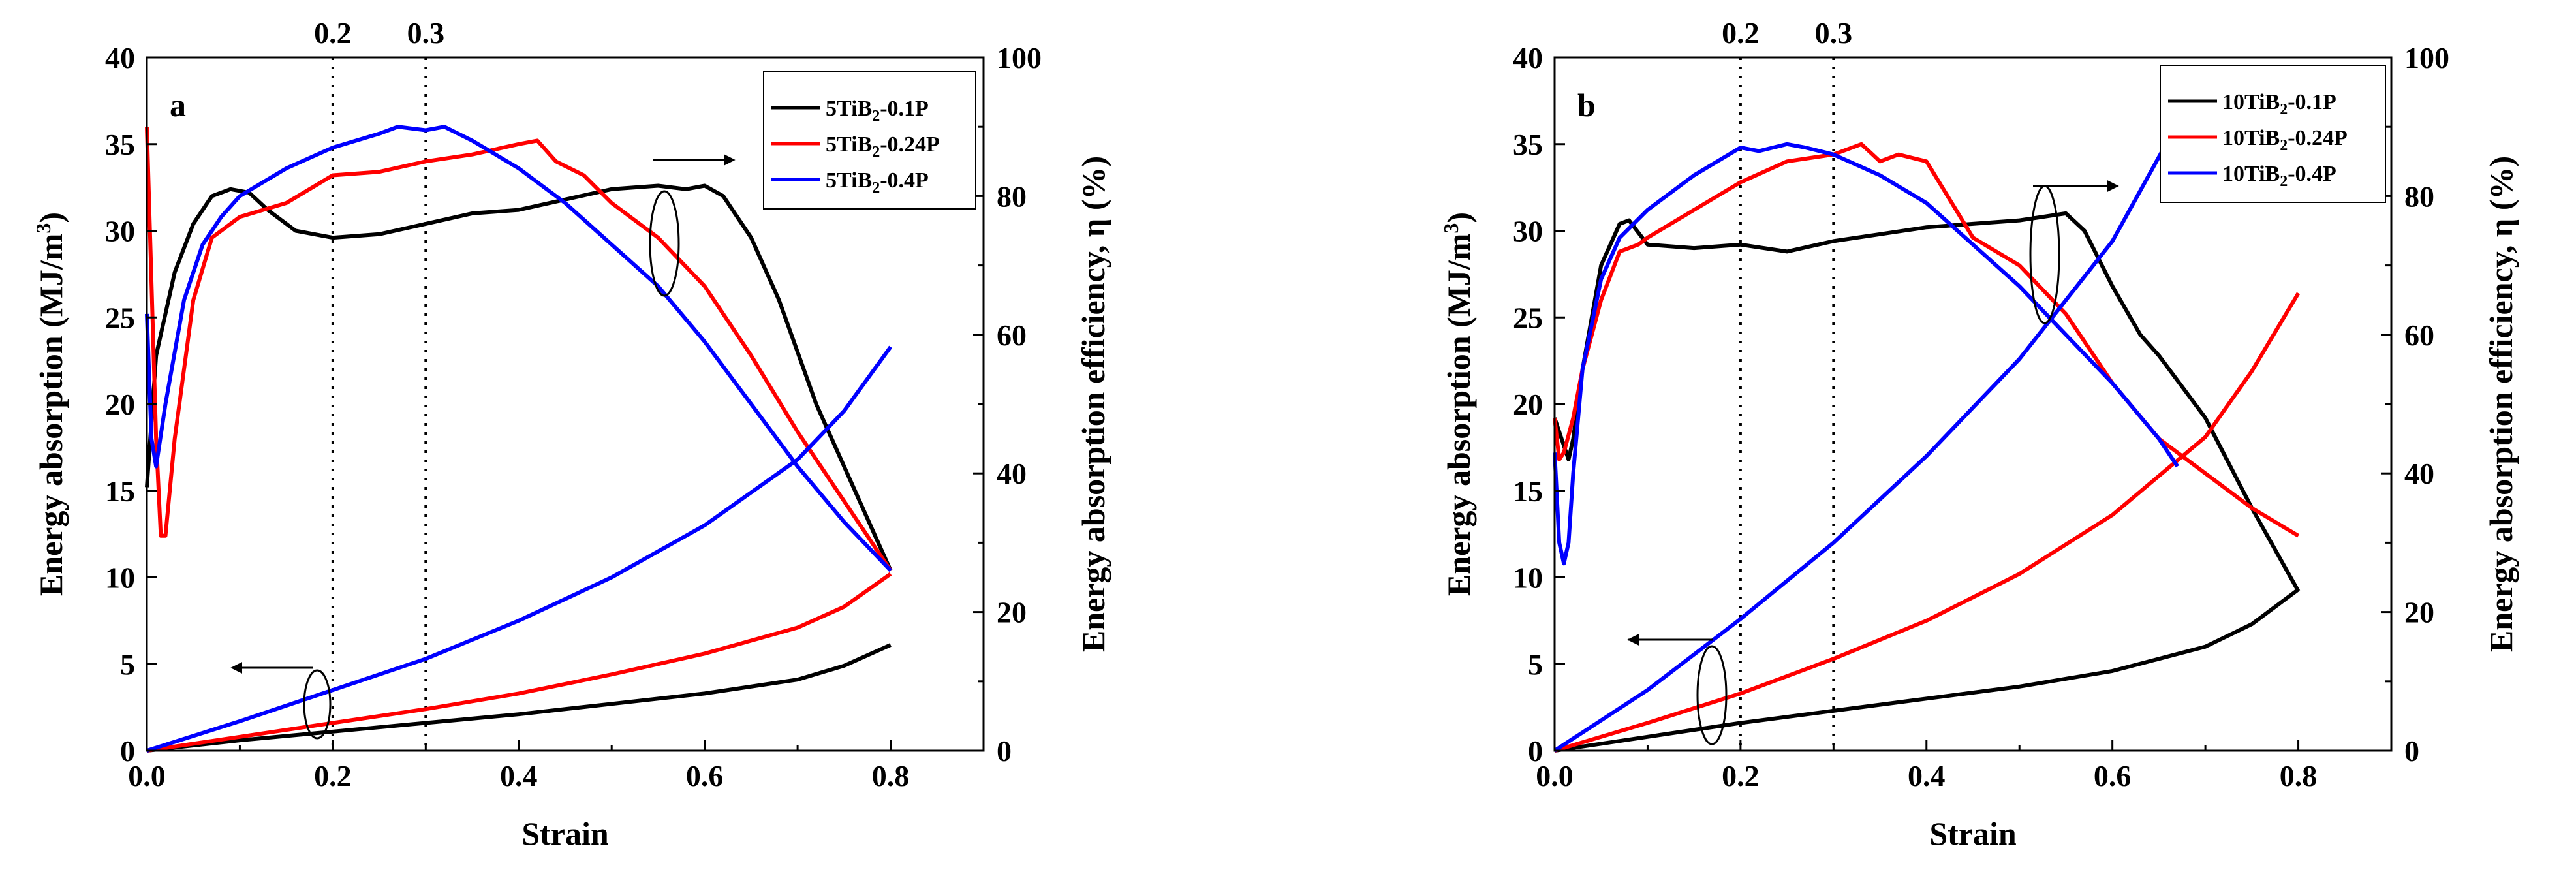  I want to click on legend-label: 5TiB2-0.24P, so click(883, 147).